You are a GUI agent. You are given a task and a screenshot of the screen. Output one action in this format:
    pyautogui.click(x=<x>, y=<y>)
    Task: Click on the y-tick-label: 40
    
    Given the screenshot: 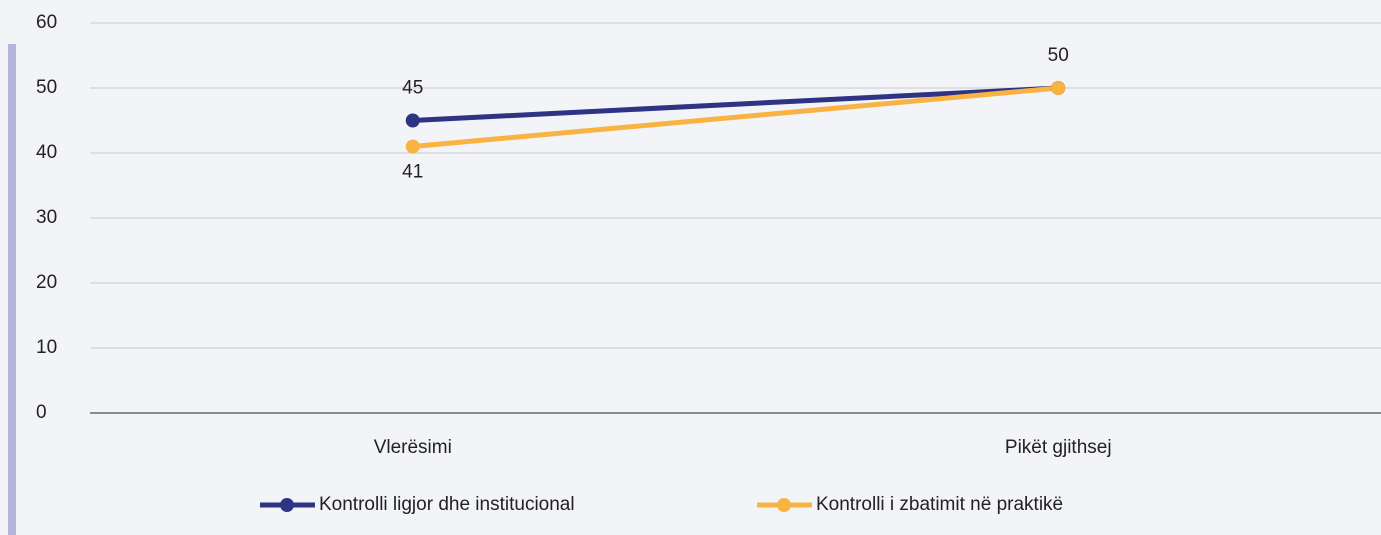 What is the action you would take?
    pyautogui.click(x=46, y=152)
    